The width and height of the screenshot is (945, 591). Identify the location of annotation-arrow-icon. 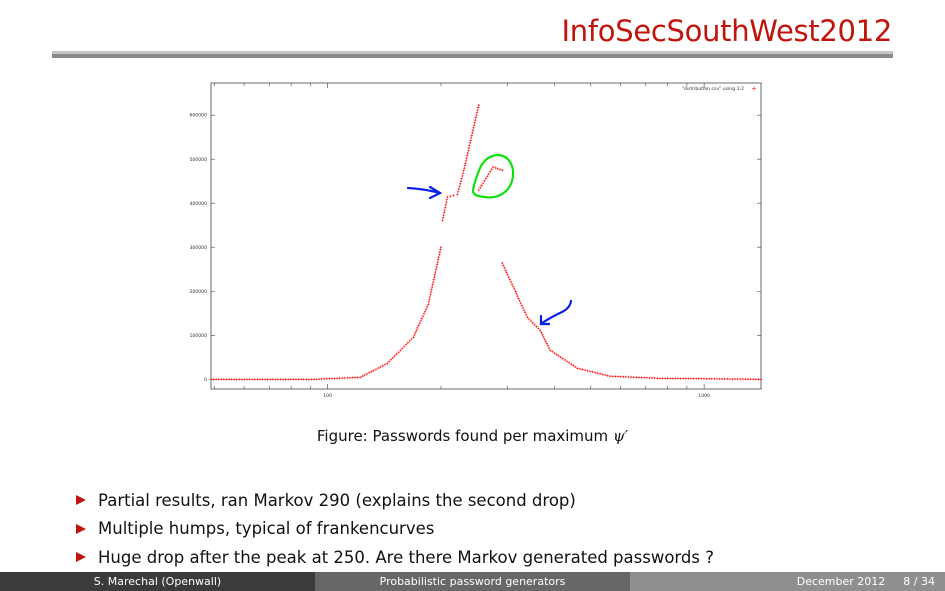
(424, 192).